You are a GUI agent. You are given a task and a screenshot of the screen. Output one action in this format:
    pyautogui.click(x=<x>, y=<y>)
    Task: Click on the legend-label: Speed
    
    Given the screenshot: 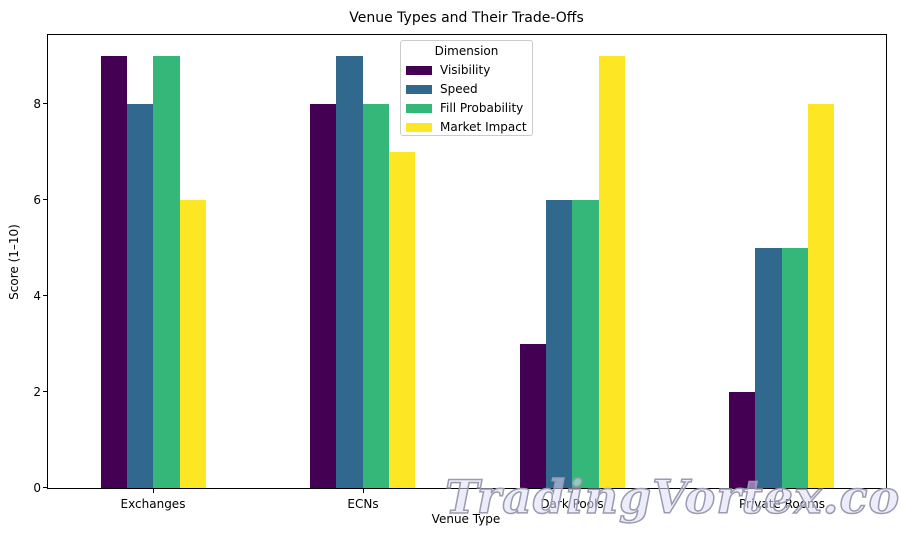 What is the action you would take?
    pyautogui.click(x=459, y=89)
    